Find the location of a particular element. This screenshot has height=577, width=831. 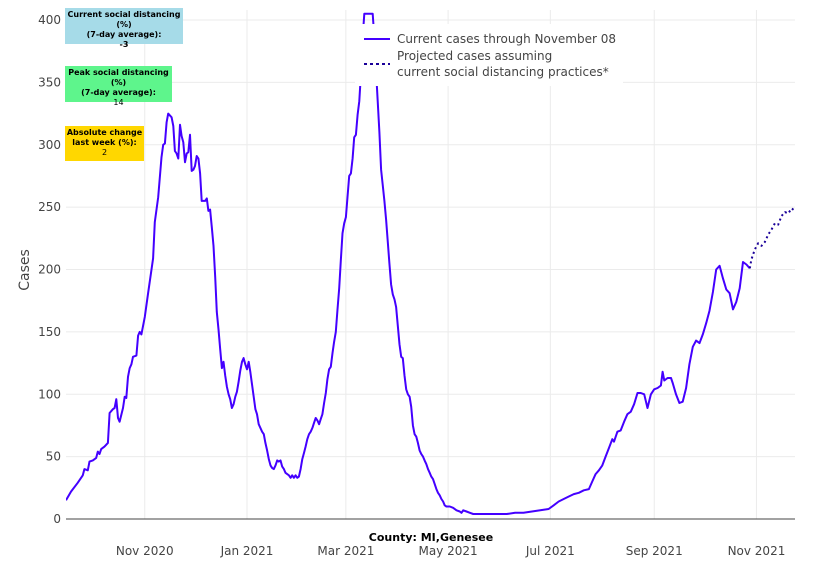

y-tick-label: 0 is located at coordinates (57, 519).